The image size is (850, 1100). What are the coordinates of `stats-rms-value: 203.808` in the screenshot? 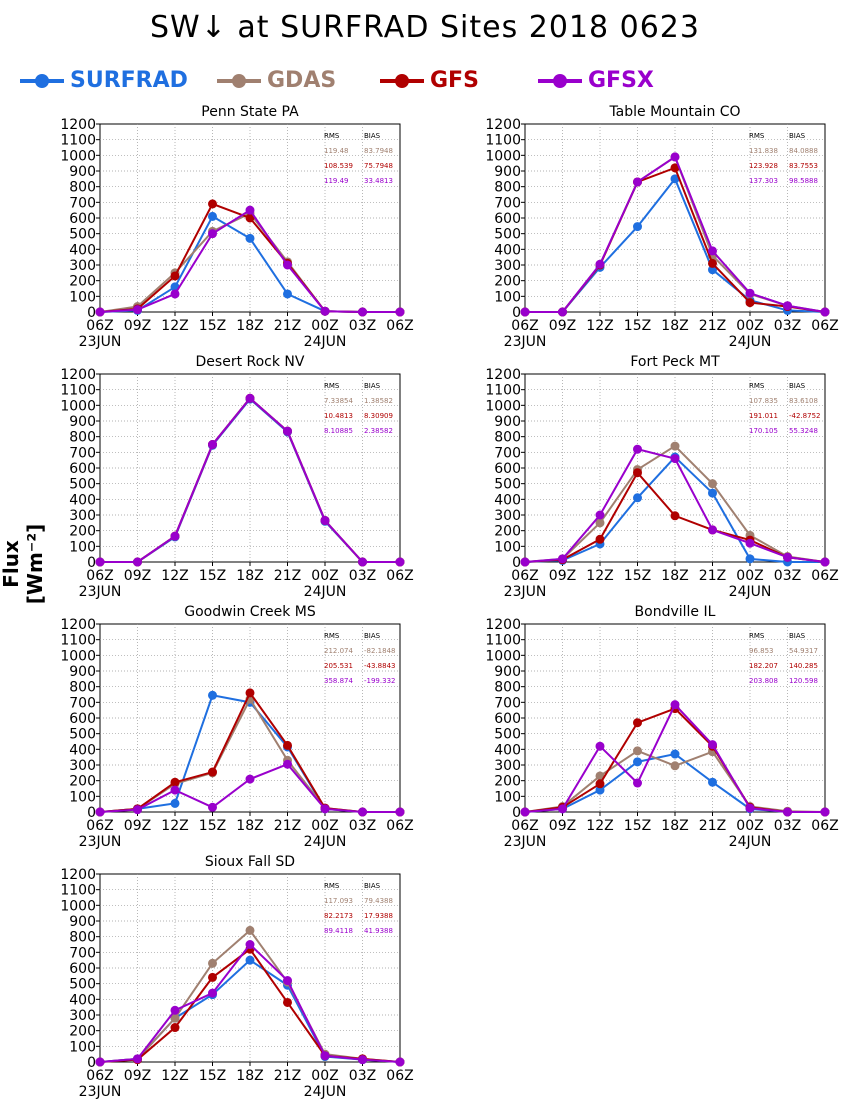 It's located at (763, 681).